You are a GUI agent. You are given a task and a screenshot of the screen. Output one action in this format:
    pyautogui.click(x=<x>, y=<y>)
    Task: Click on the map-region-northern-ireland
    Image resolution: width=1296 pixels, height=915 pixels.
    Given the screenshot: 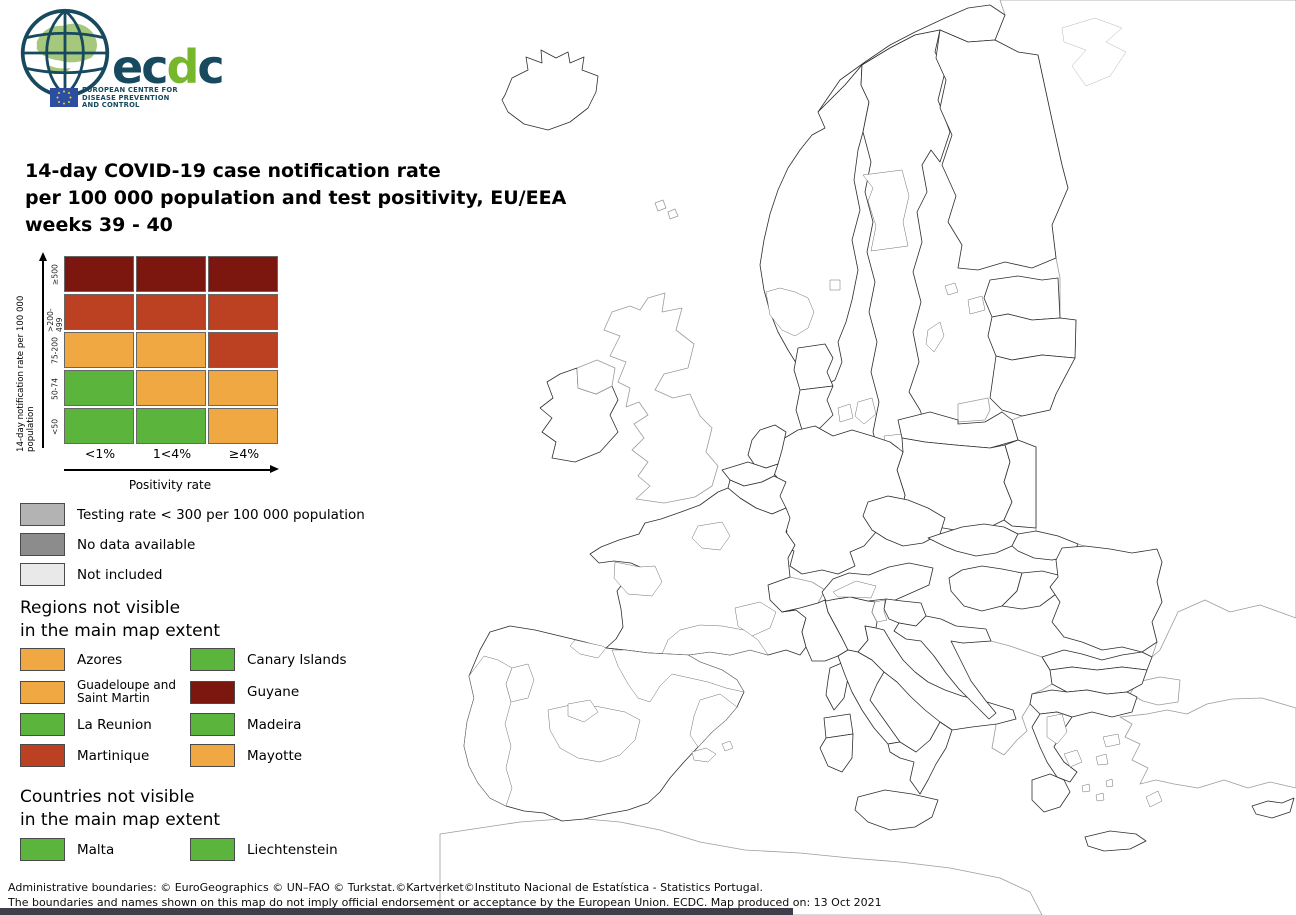 What is the action you would take?
    pyautogui.click(x=596, y=377)
    